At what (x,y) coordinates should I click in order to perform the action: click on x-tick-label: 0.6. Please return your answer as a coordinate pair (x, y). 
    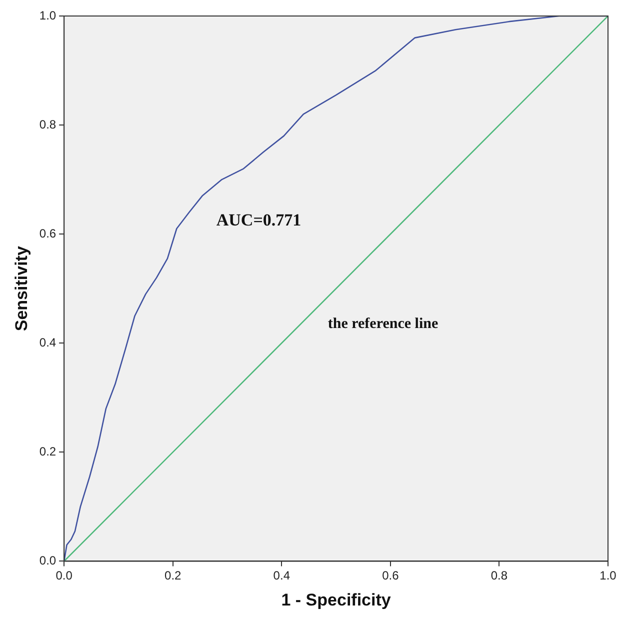
    Looking at the image, I should click on (391, 575).